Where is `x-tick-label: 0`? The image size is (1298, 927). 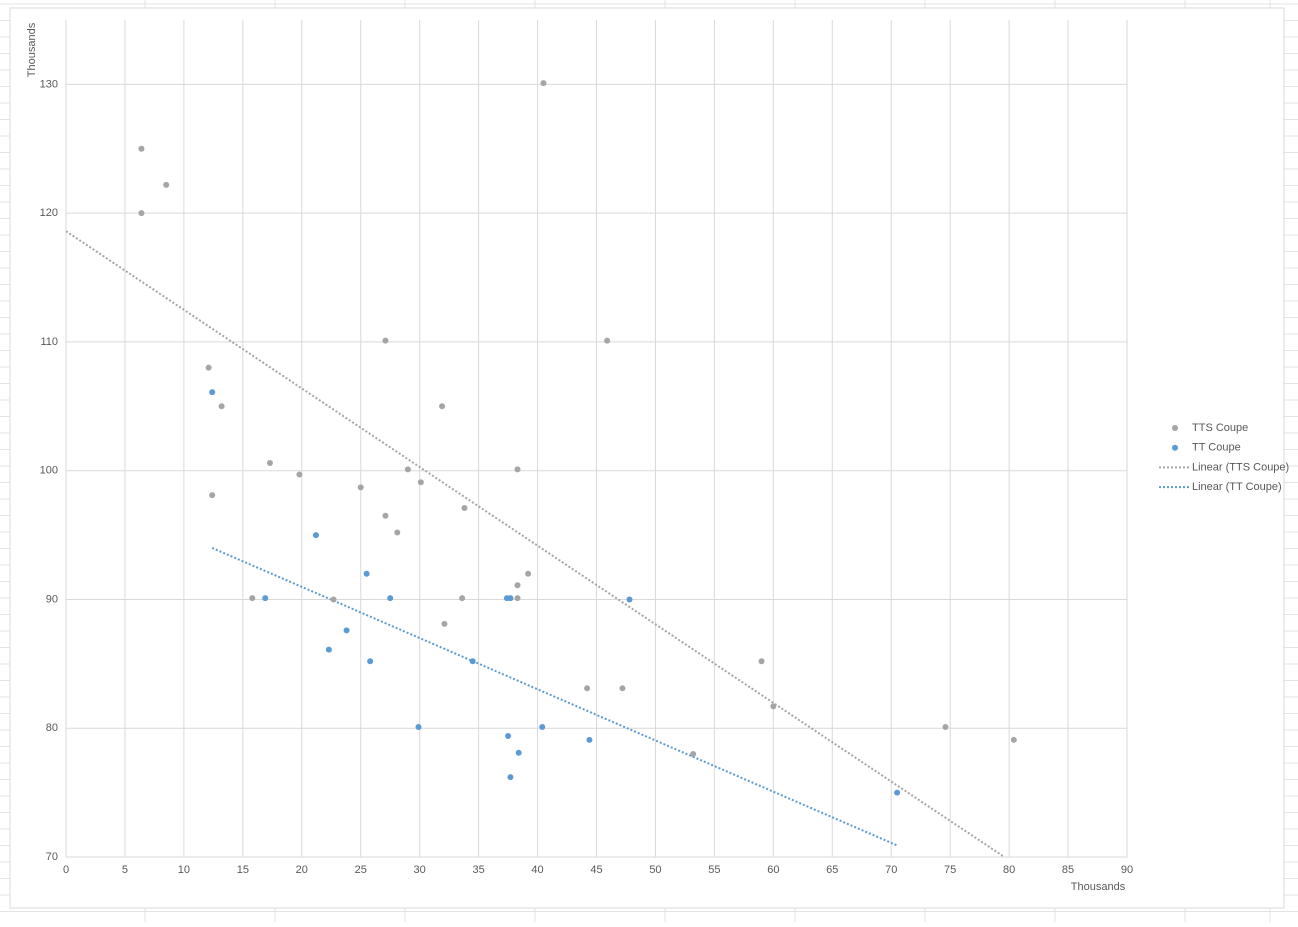
x-tick-label: 0 is located at coordinates (66, 870).